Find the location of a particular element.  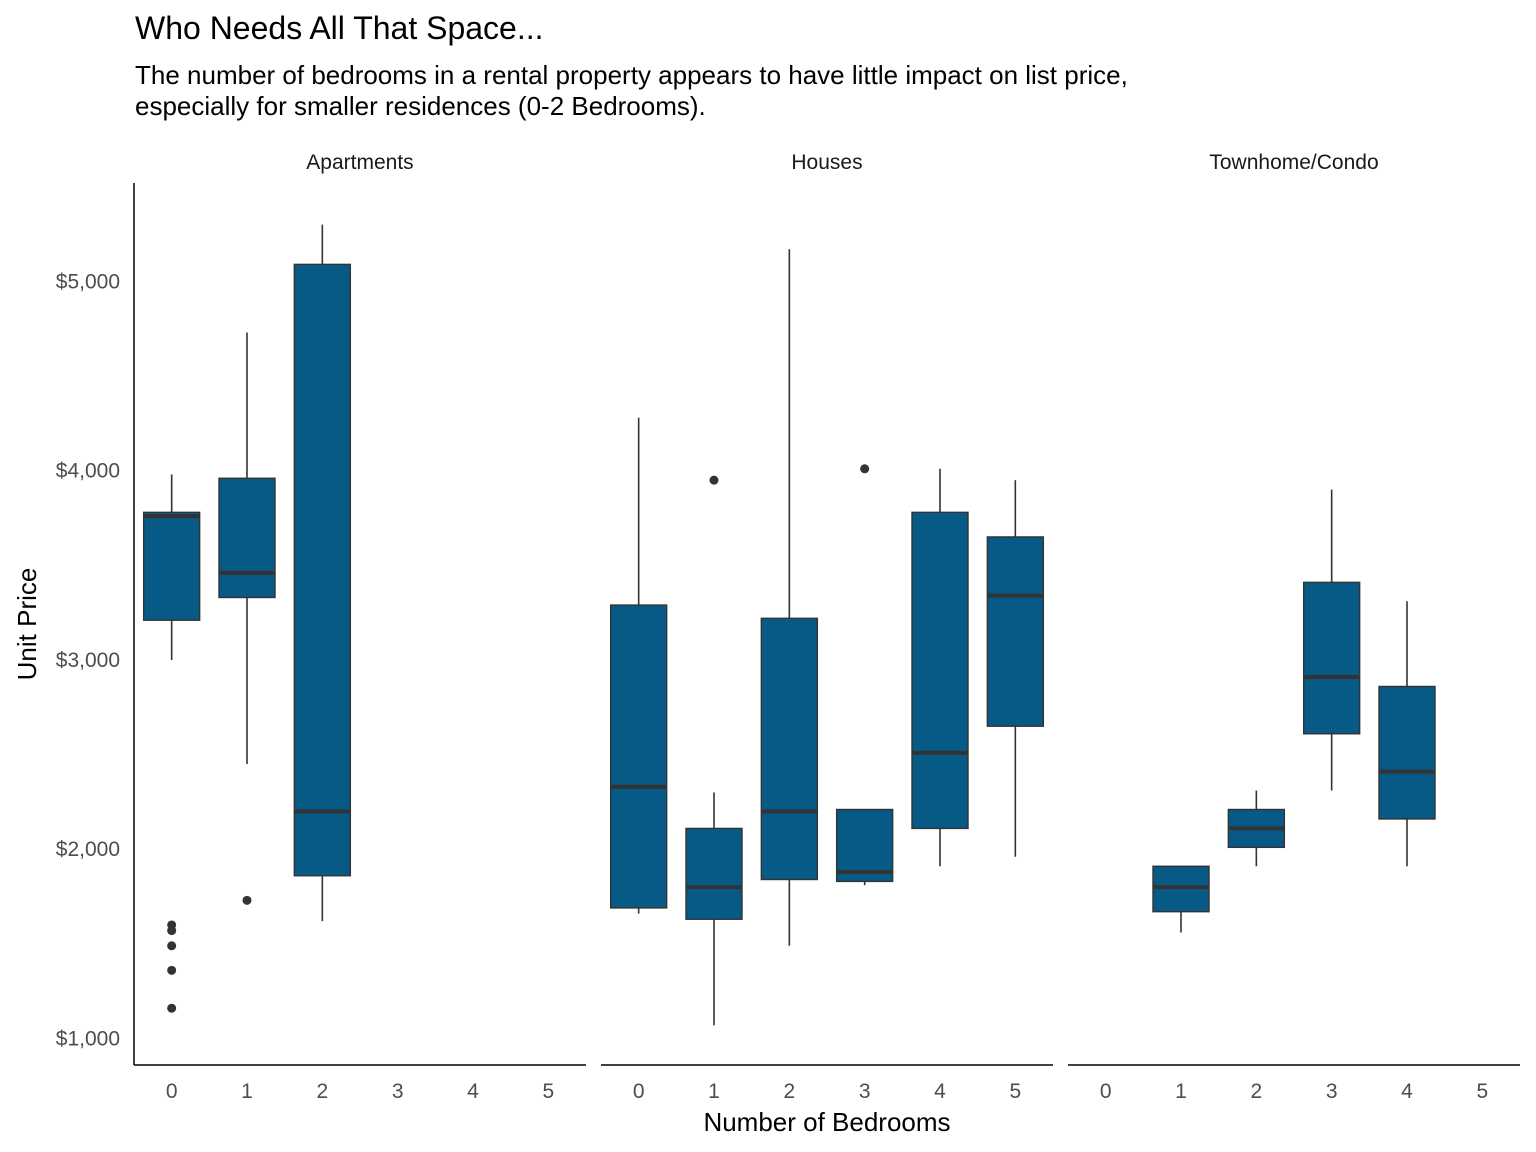

facet-strip-label: Houses is located at coordinates (826, 162).